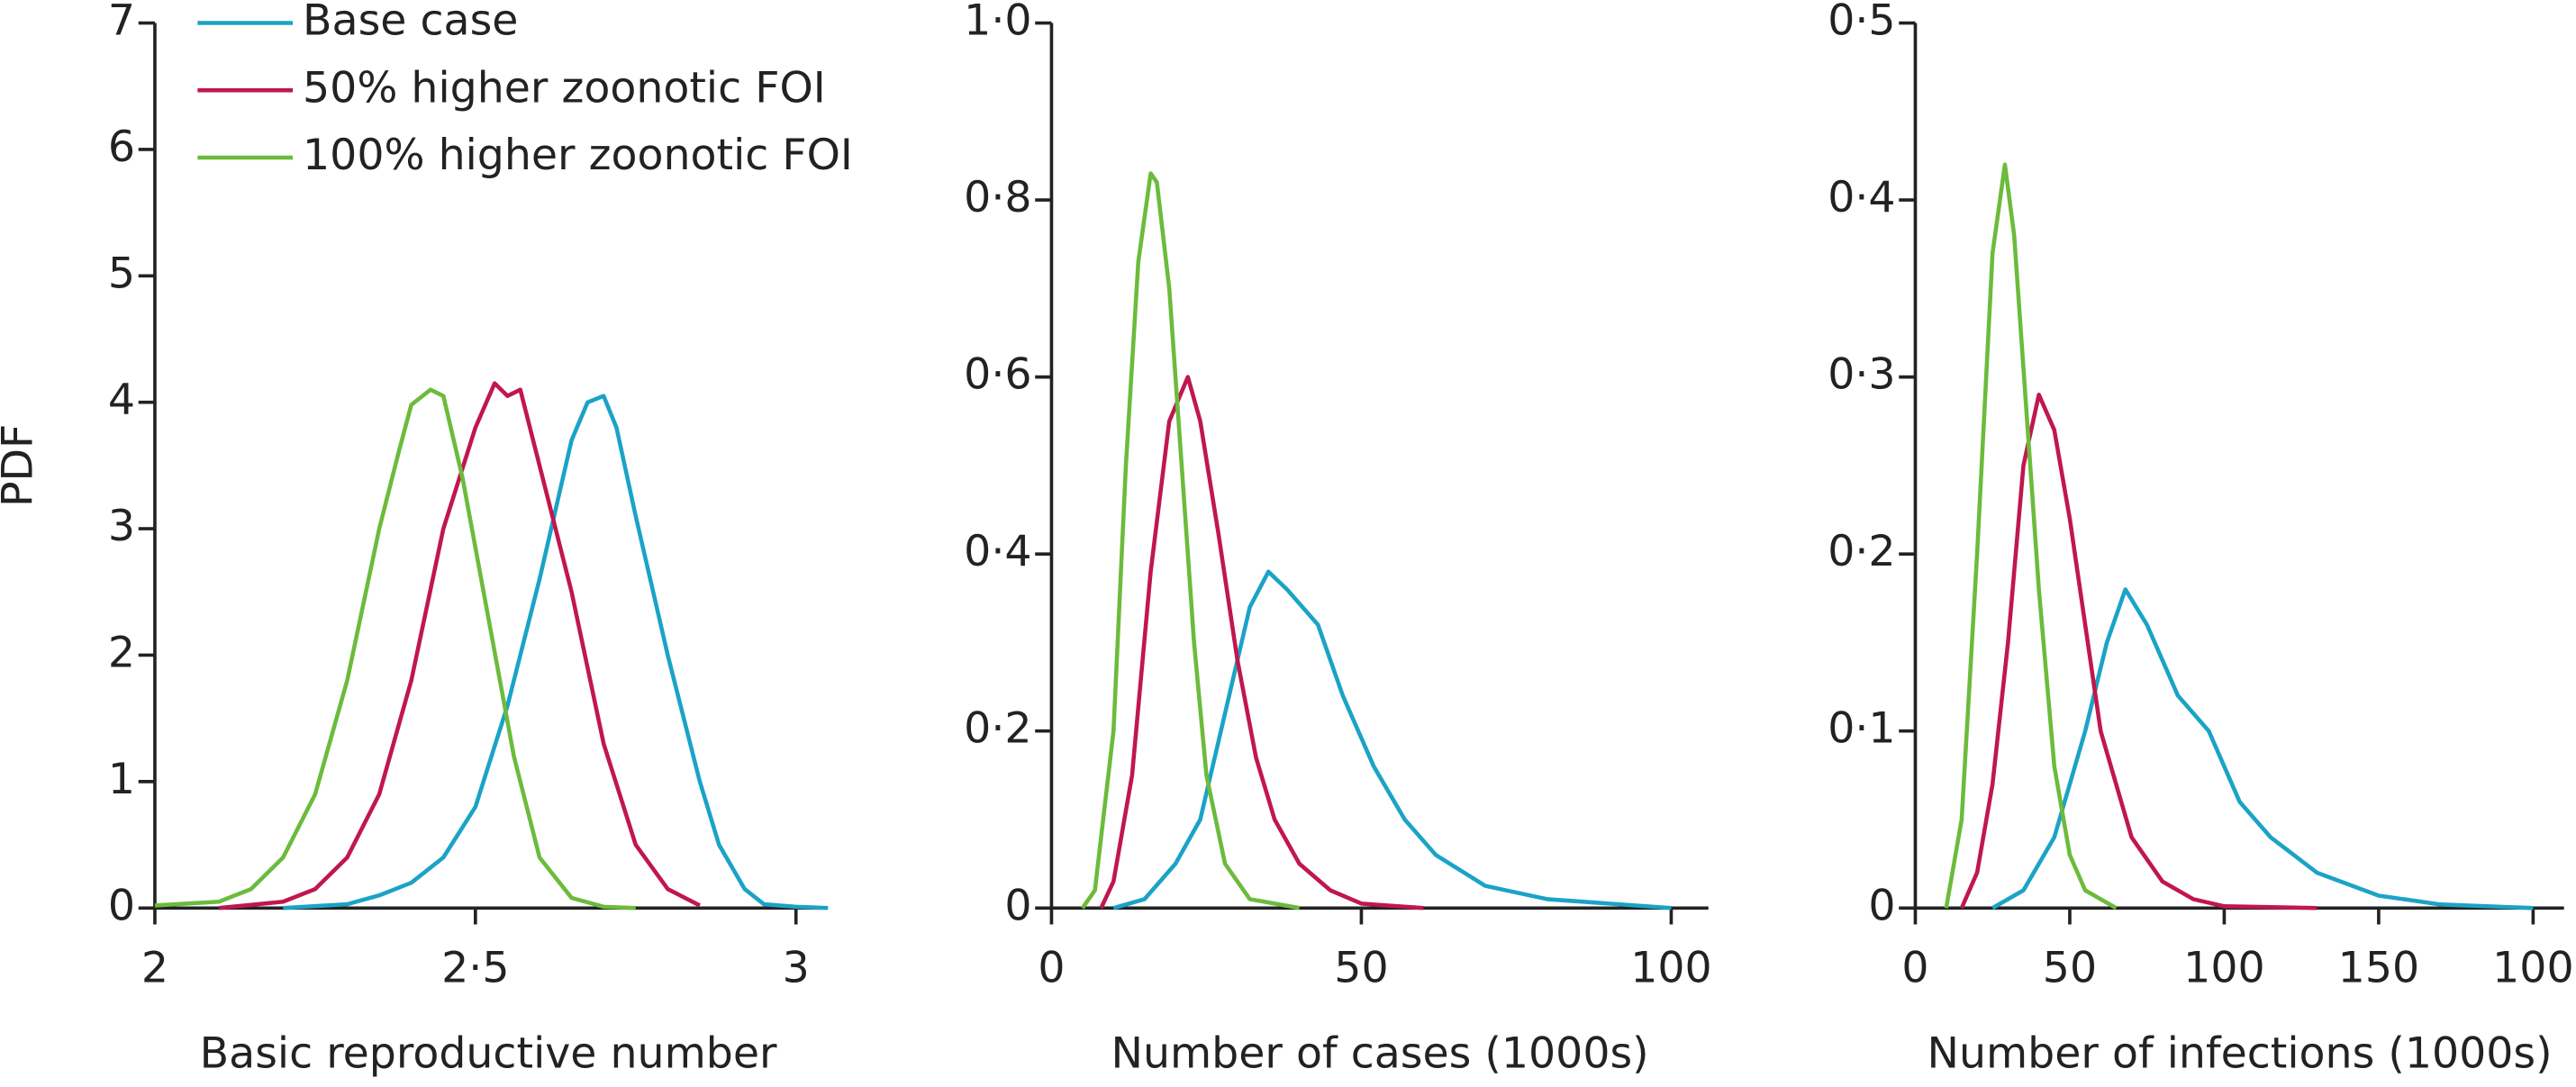 This screenshot has width=2576, height=1087. What do you see at coordinates (122, 147) in the screenshot?
I see `y-tick-label: 6` at bounding box center [122, 147].